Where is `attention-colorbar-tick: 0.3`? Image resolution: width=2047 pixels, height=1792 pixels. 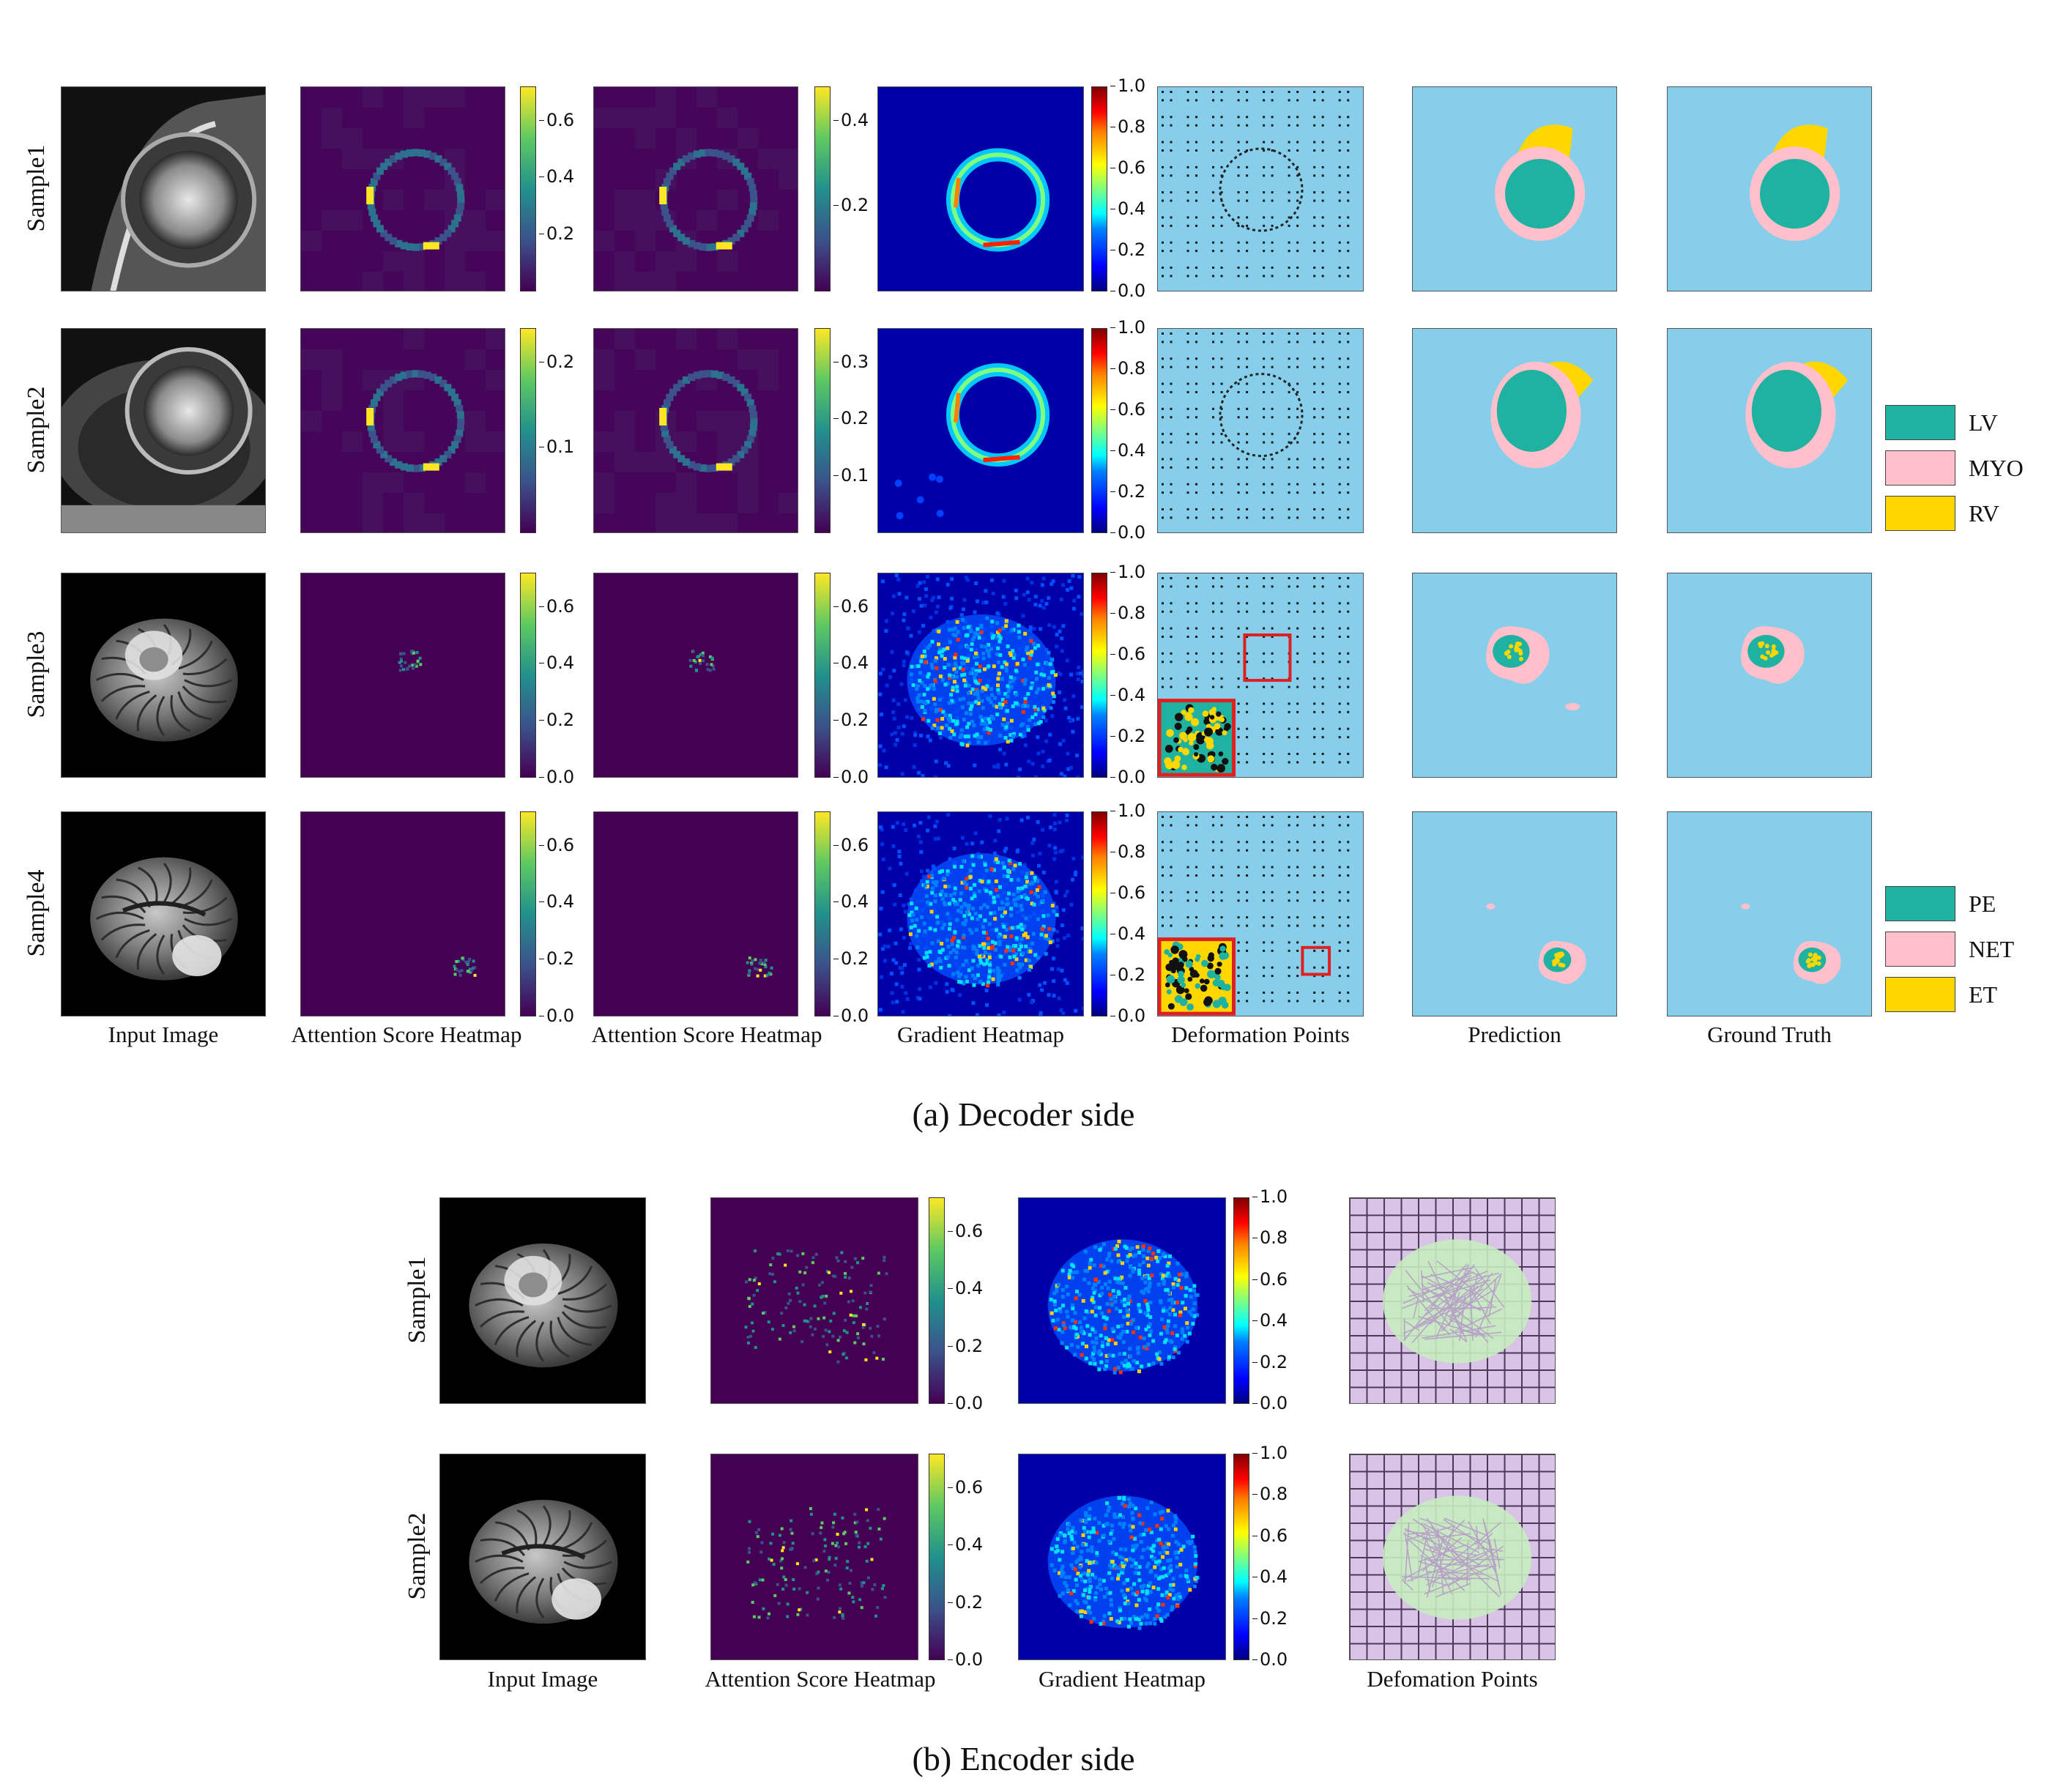
attention-colorbar-tick: 0.3 is located at coordinates (851, 361).